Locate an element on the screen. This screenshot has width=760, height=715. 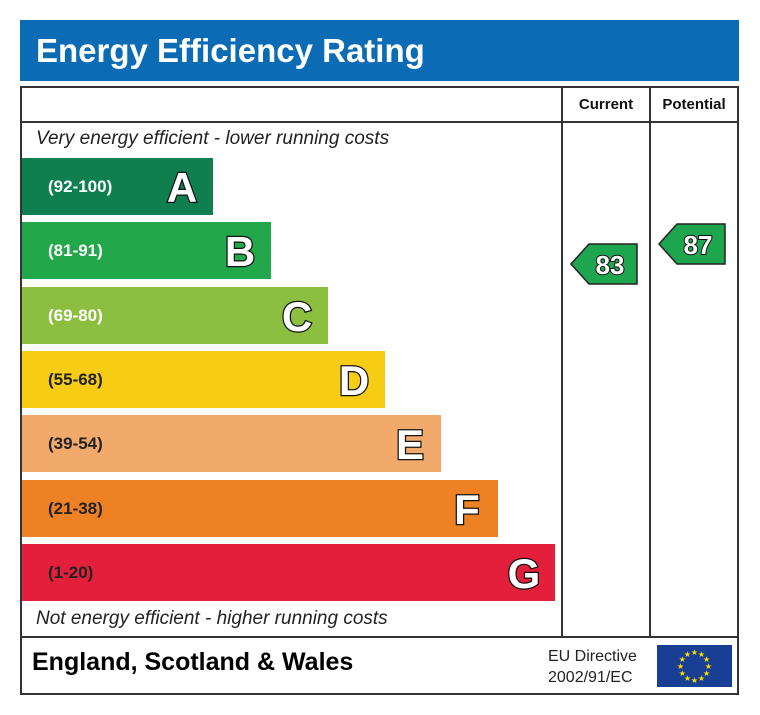
band-letter: G is located at coordinates (523, 573).